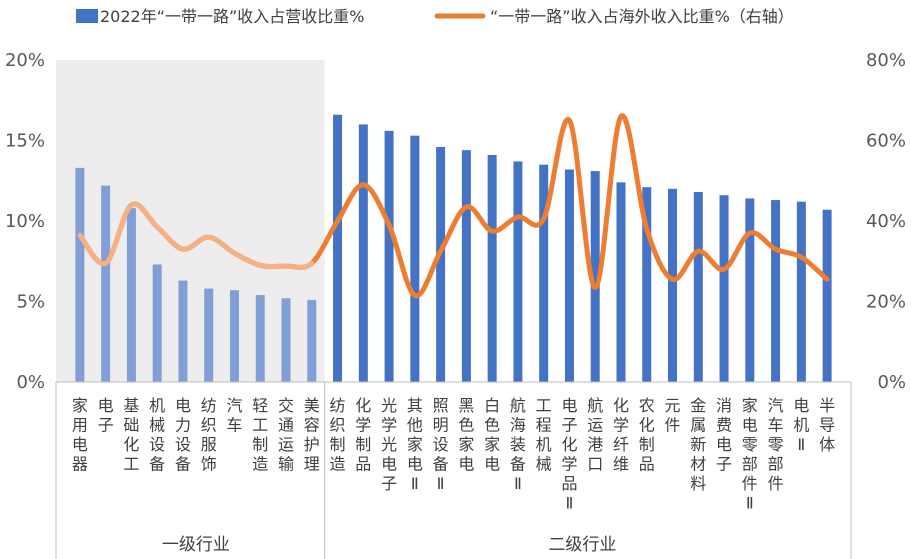 The width and height of the screenshot is (911, 559). I want to click on x-tick-label: 白色家电, so click(492, 435).